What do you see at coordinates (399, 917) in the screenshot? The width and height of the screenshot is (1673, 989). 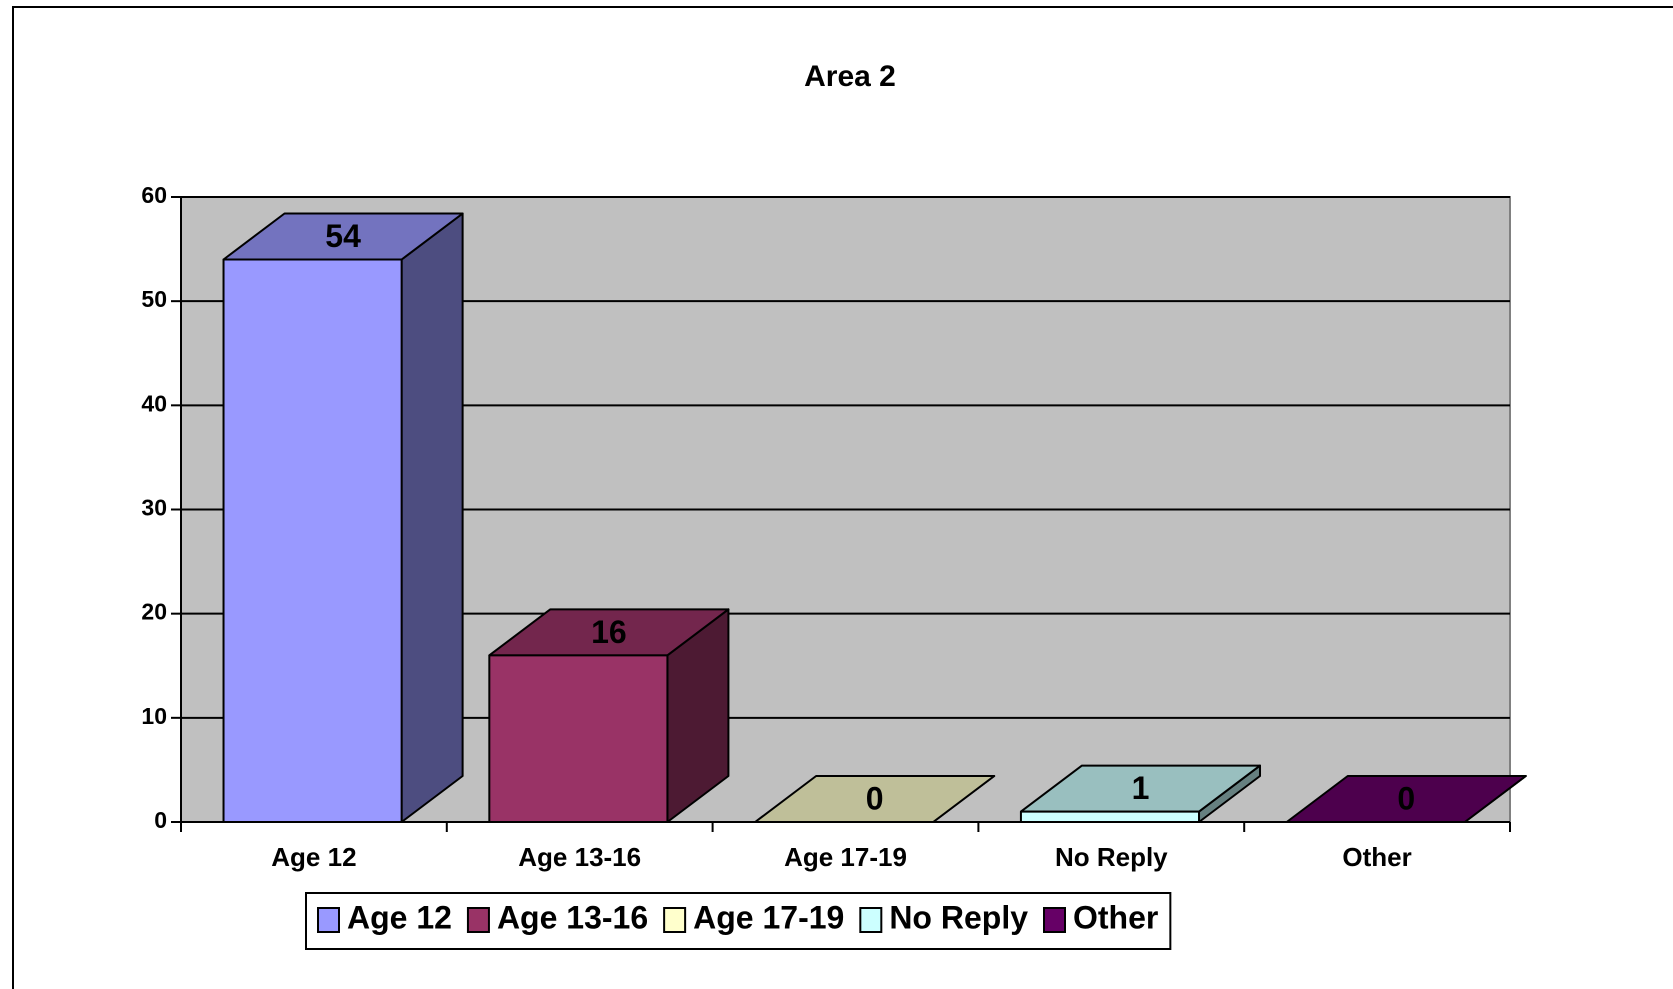 I see `legend-label: Age 12` at bounding box center [399, 917].